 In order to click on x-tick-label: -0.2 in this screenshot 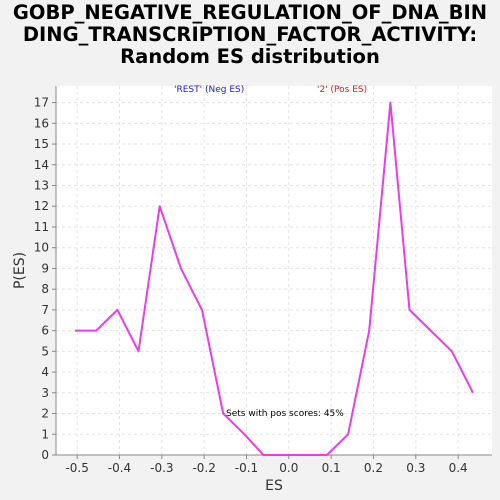, I will do `click(203, 468)`.